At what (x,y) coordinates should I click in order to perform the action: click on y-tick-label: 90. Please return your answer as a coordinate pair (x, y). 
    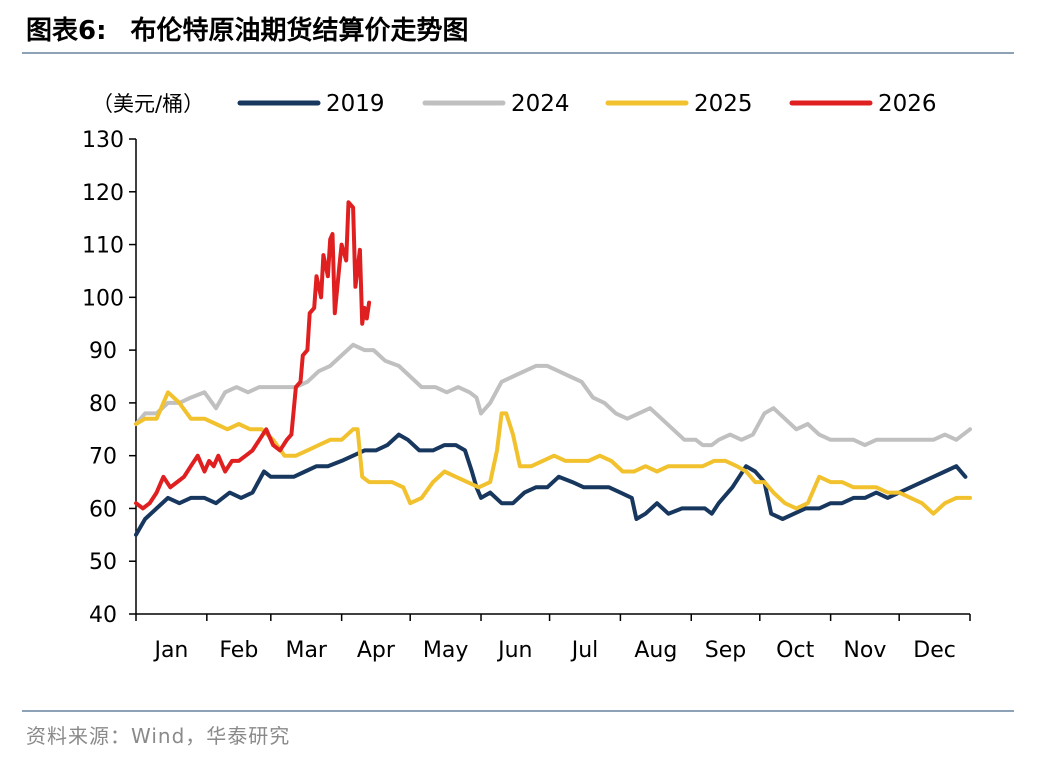
    Looking at the image, I should click on (103, 351).